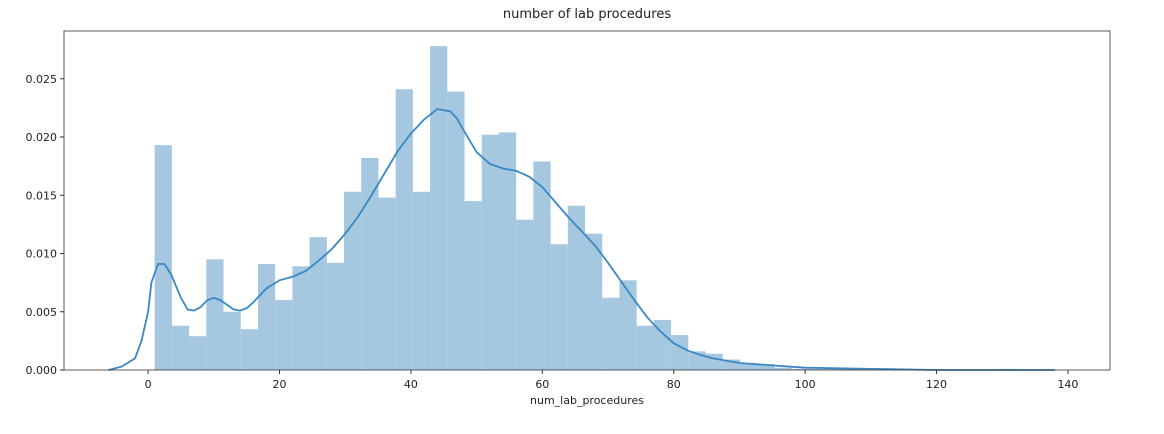 This screenshot has height=434, width=1164. What do you see at coordinates (936, 384) in the screenshot?
I see `x-tick-label: 120` at bounding box center [936, 384].